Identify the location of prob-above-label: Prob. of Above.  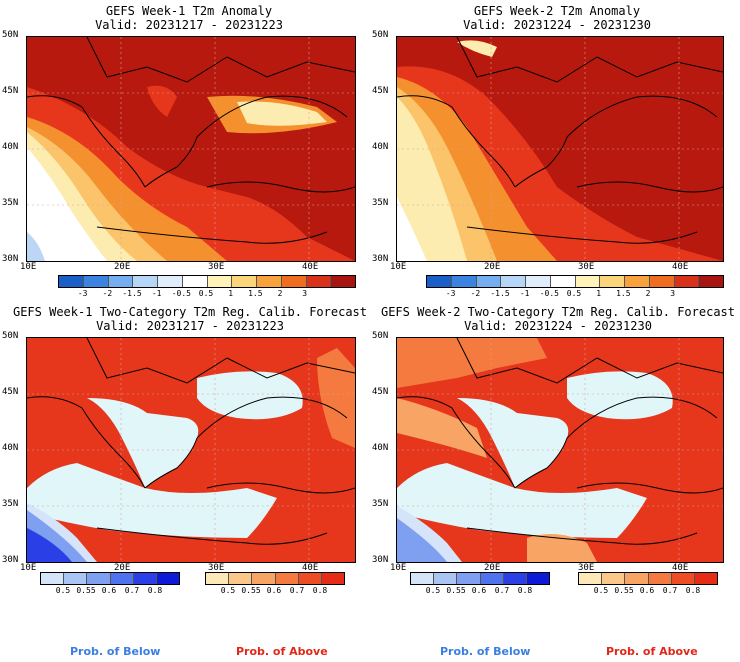
(282, 651).